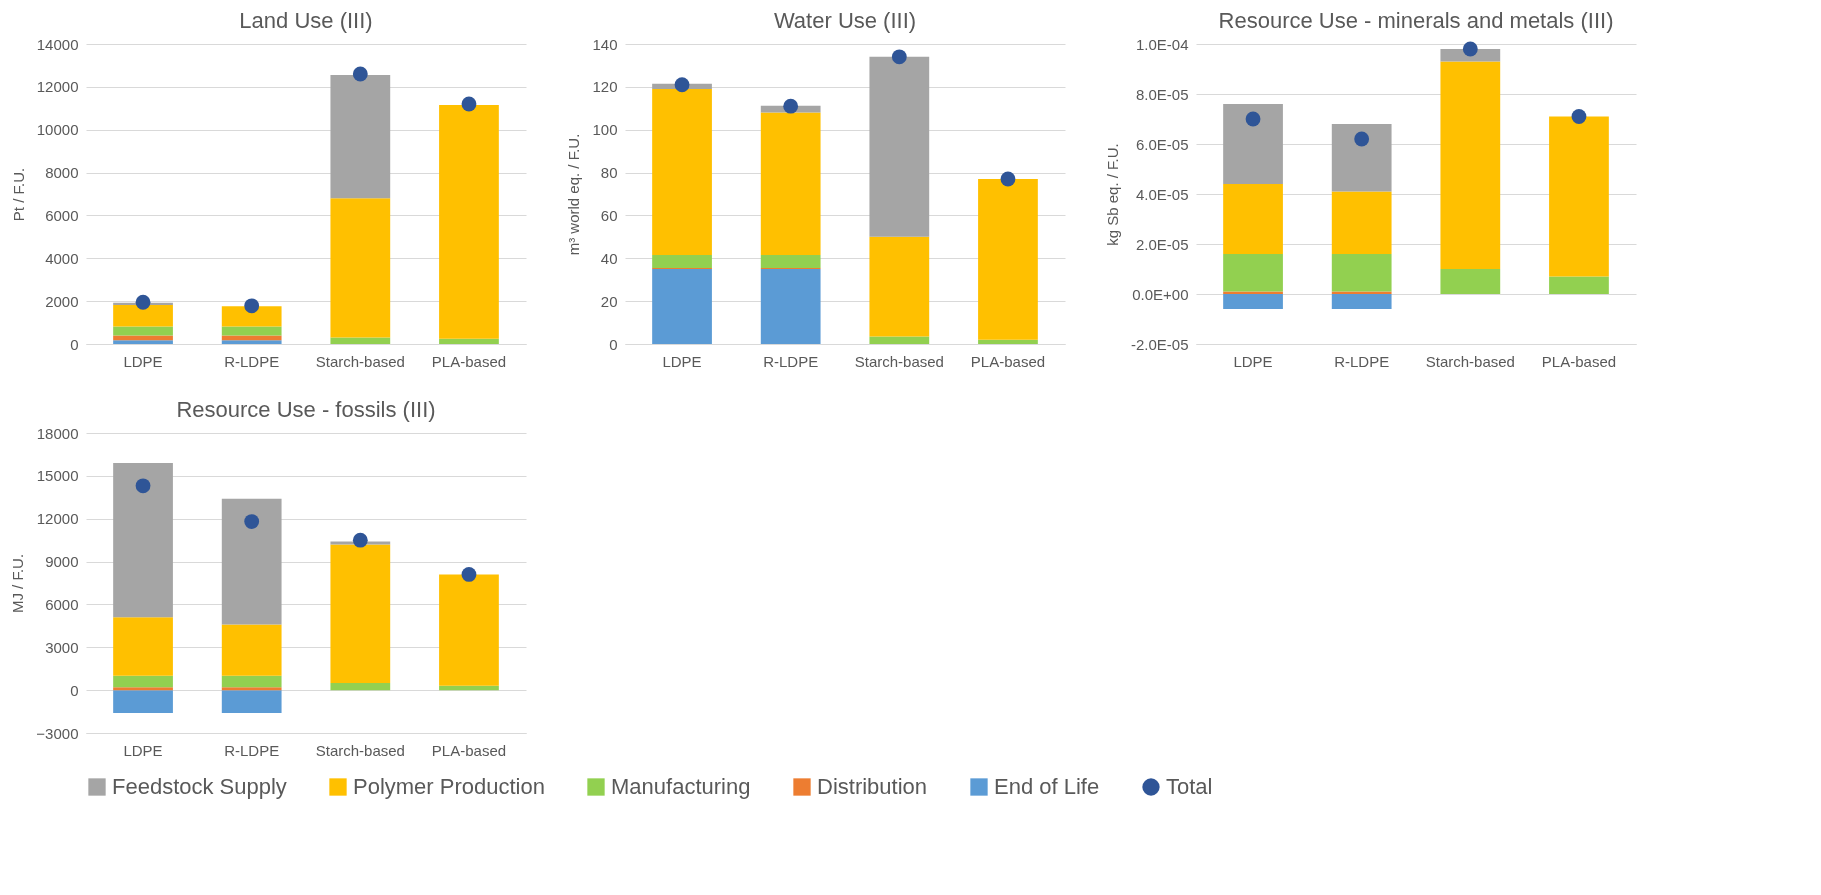 This screenshot has height=895, width=1821. I want to click on chart-title: Land Use (III), so click(306, 20).